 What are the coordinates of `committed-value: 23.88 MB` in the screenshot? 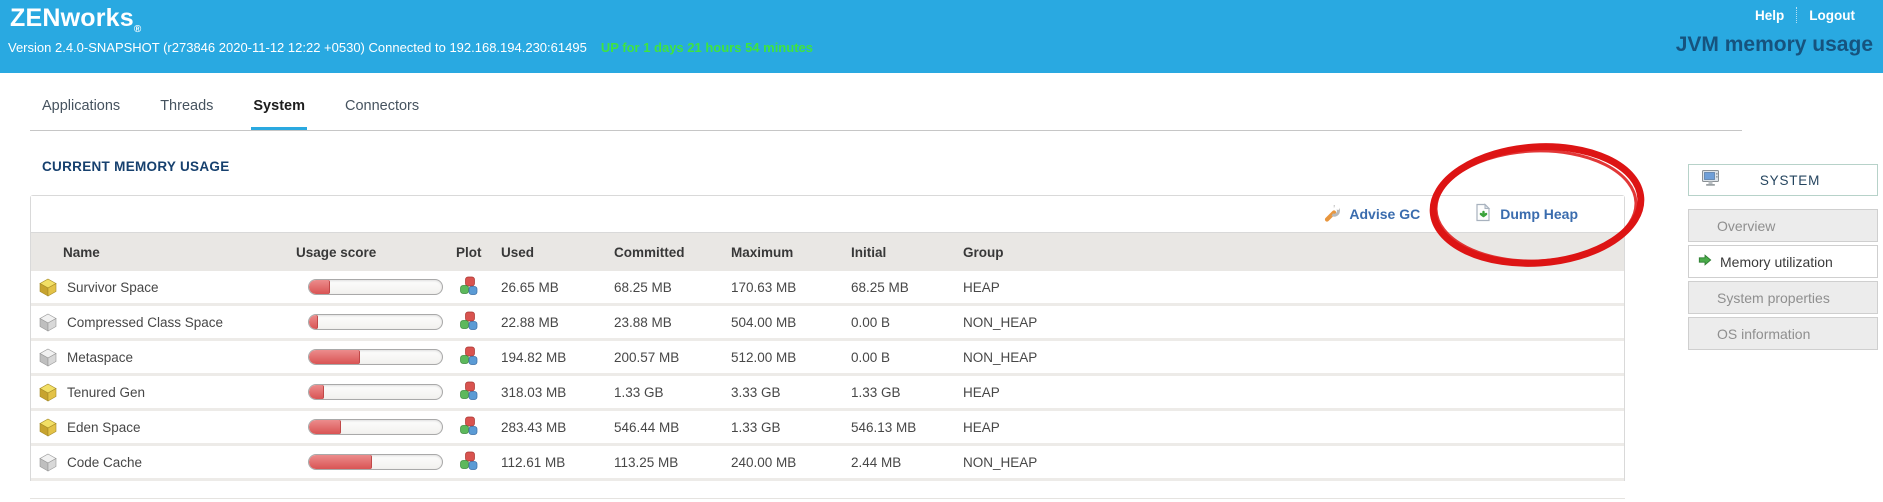 It's located at (643, 322).